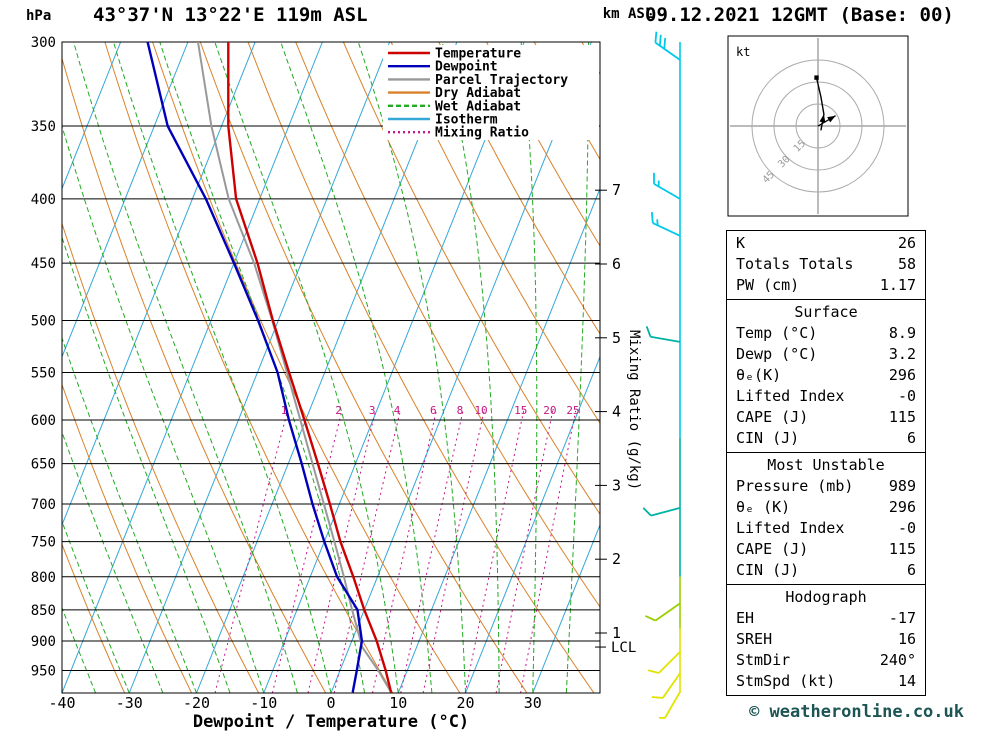 Image resolution: width=1000 pixels, height=733 pixels. I want to click on stat-value: 26, so click(906, 243).